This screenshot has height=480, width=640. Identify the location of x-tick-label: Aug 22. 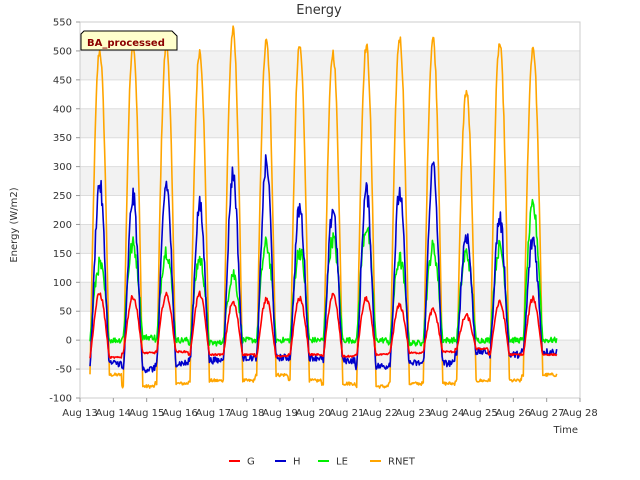
(379, 413).